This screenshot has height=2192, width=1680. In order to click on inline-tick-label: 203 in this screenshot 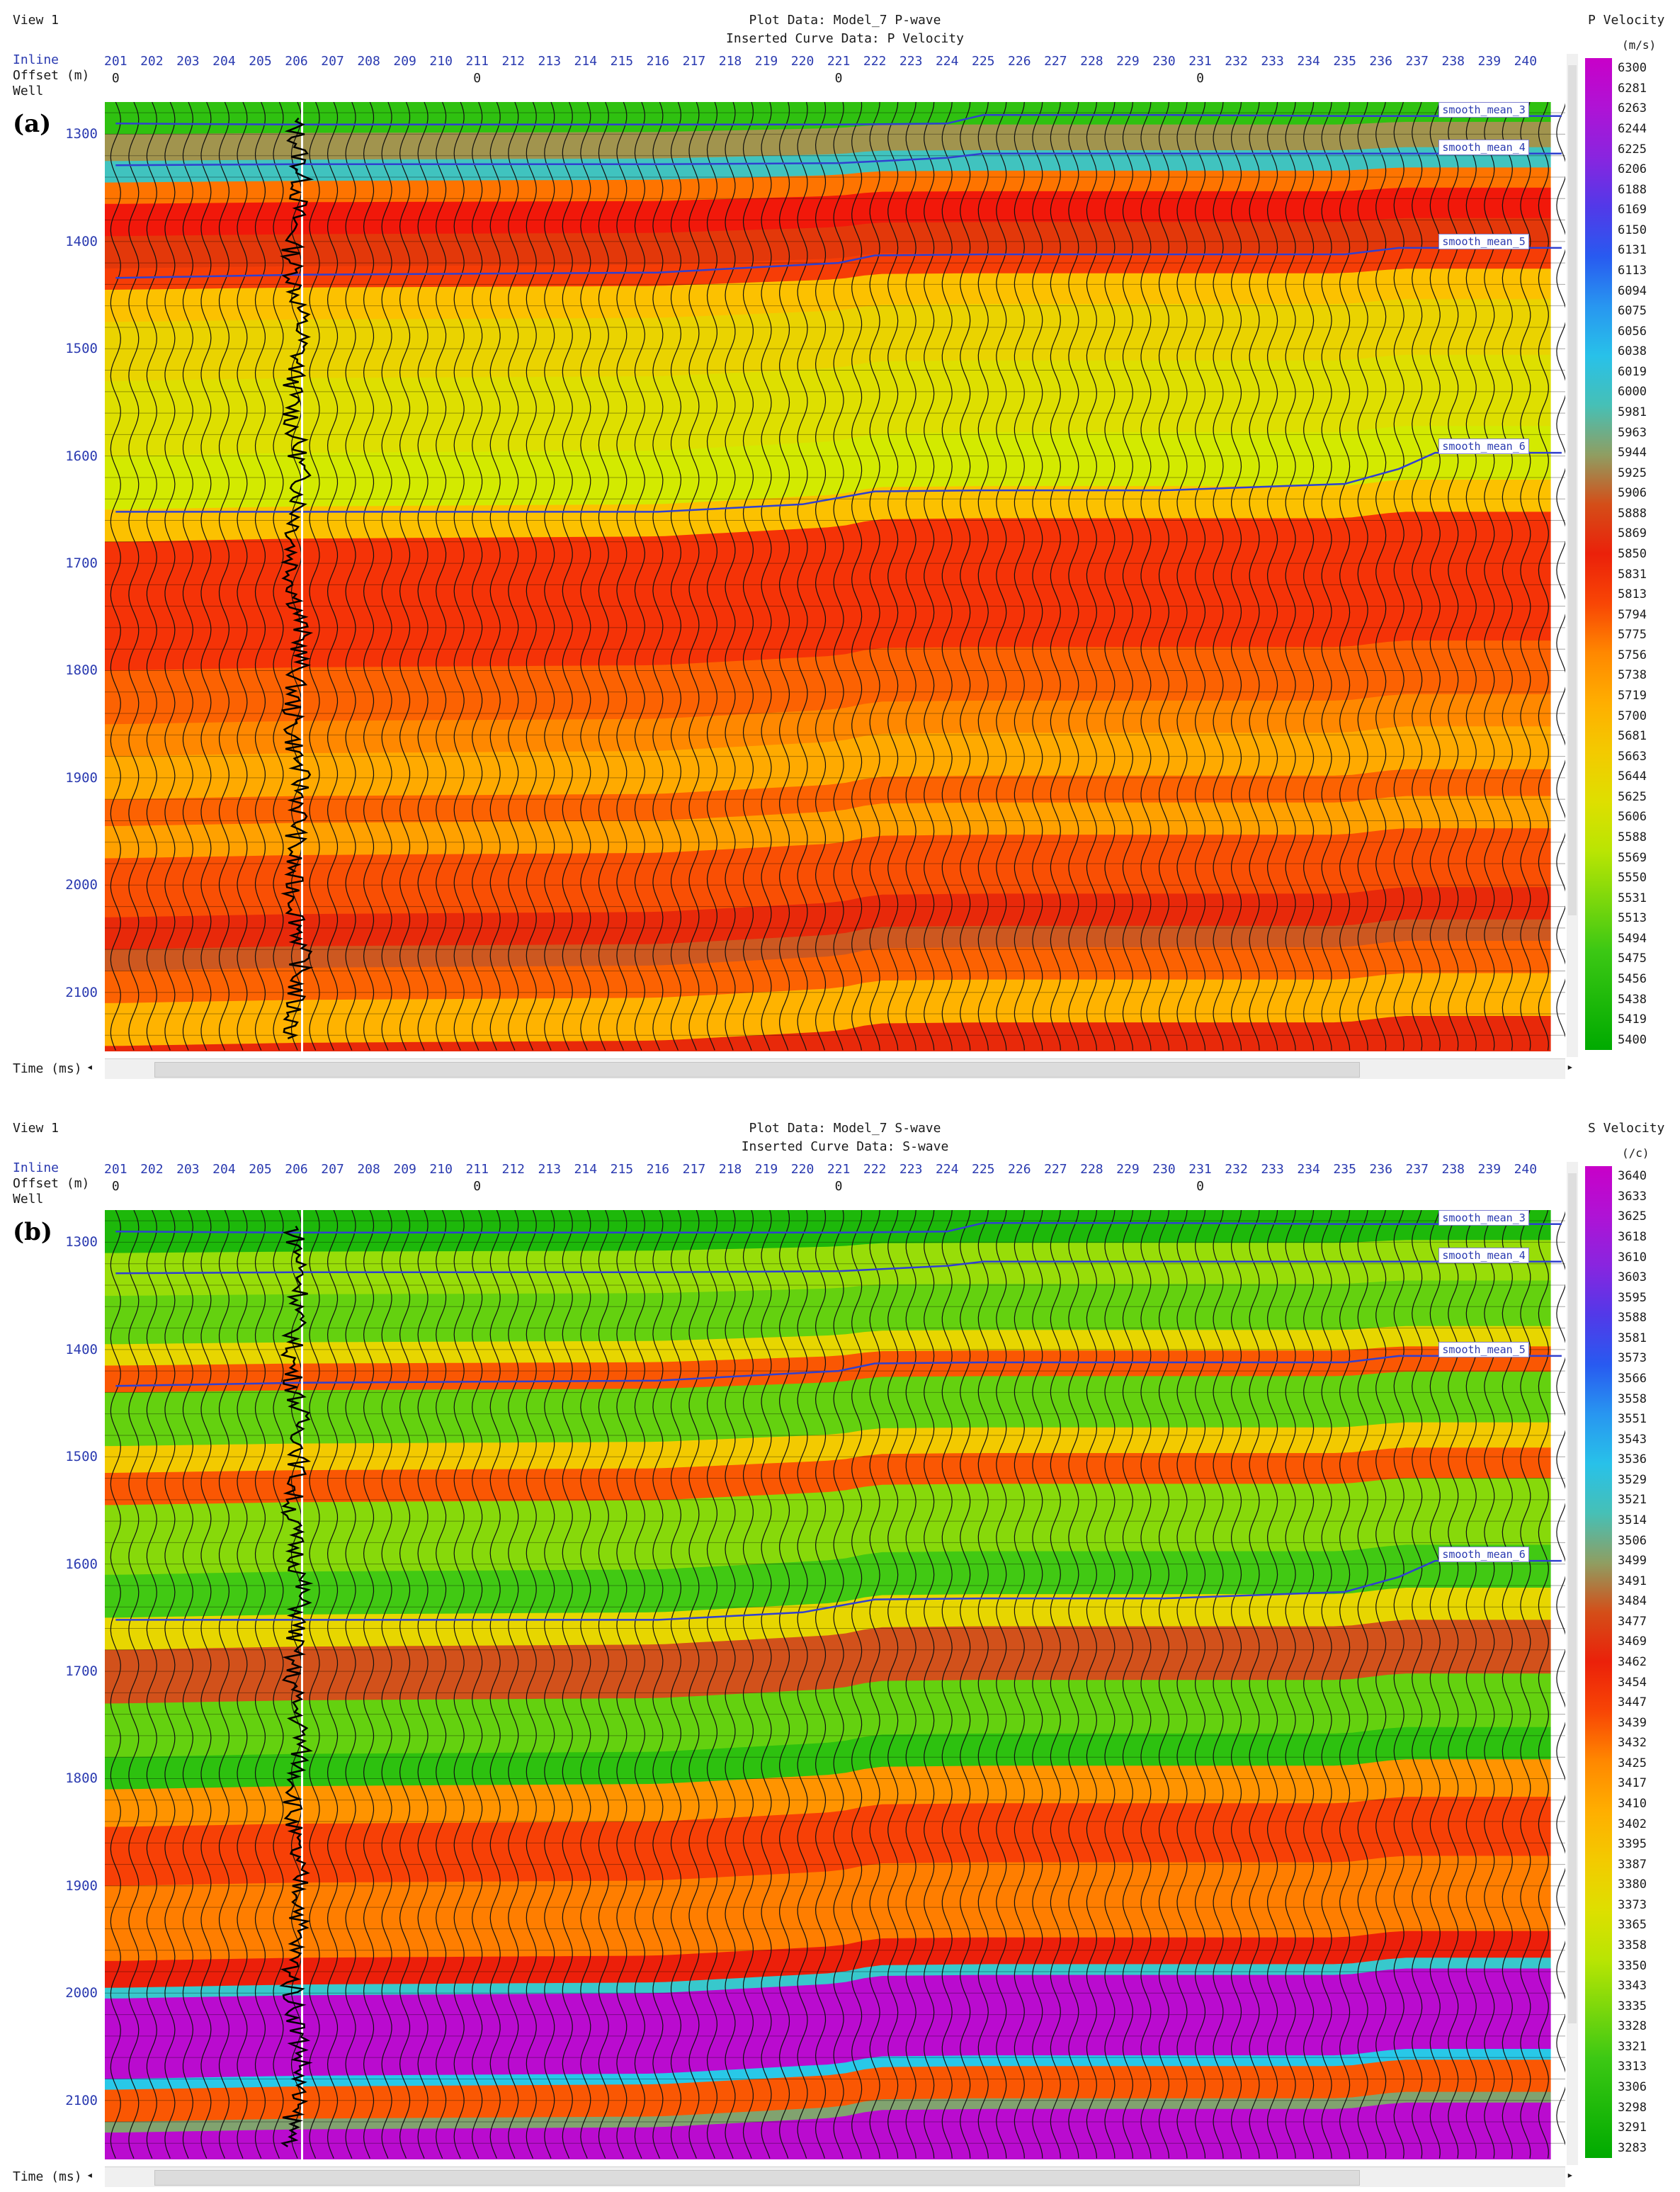, I will do `click(188, 1170)`.